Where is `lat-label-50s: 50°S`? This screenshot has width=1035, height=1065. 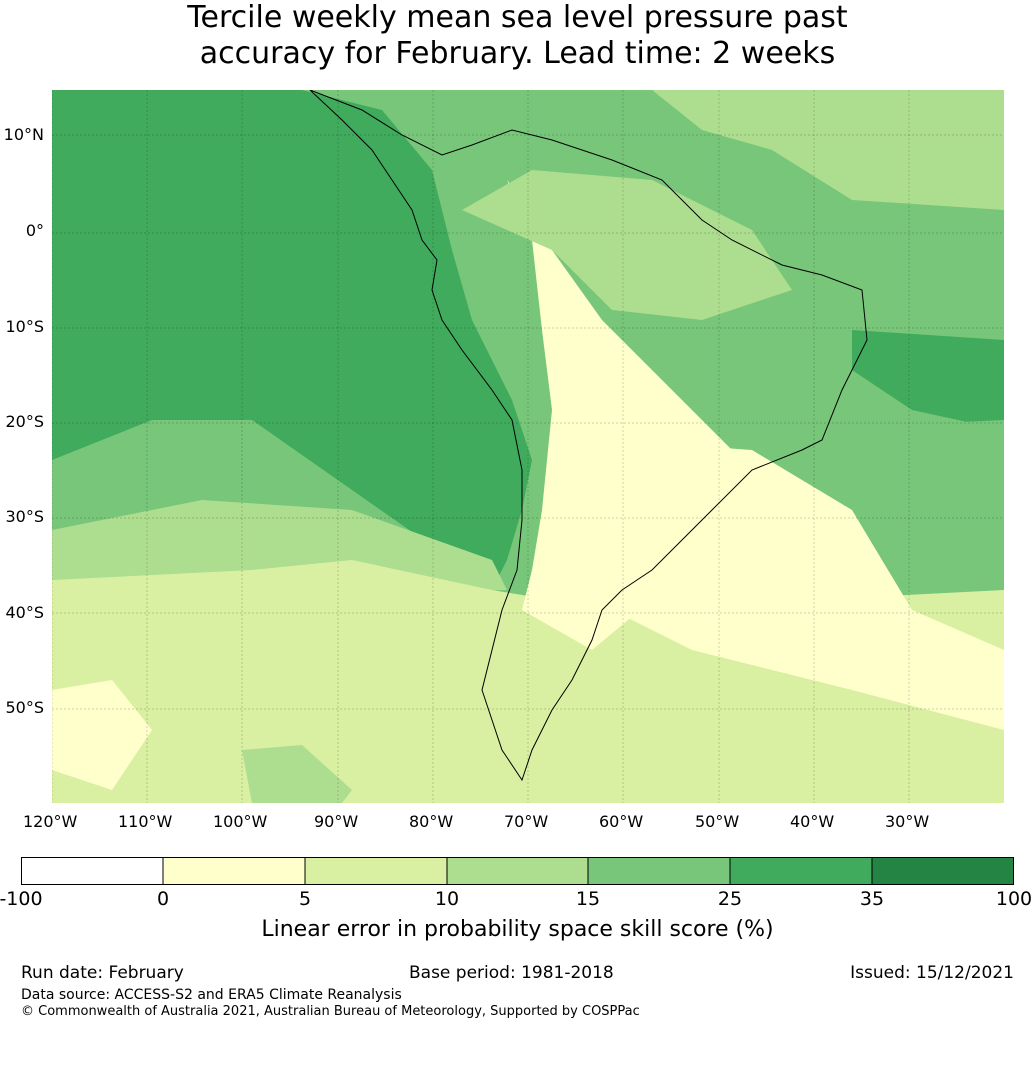 lat-label-50s: 50°S is located at coordinates (24, 707).